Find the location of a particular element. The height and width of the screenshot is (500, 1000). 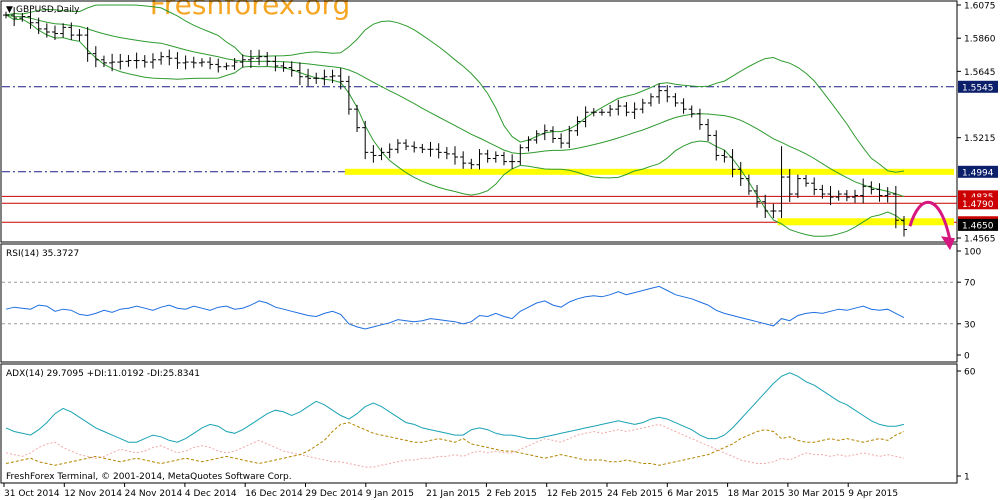

time-tick-label: 21 Jan 2015 is located at coordinates (453, 494).